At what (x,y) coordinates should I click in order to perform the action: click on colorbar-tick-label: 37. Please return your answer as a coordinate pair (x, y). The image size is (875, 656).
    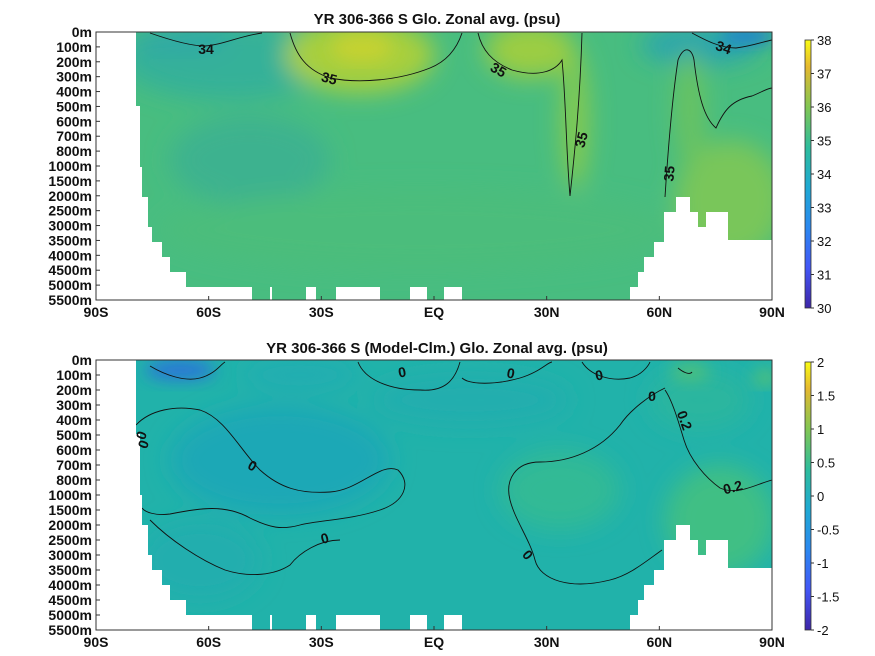
    Looking at the image, I should click on (824, 74).